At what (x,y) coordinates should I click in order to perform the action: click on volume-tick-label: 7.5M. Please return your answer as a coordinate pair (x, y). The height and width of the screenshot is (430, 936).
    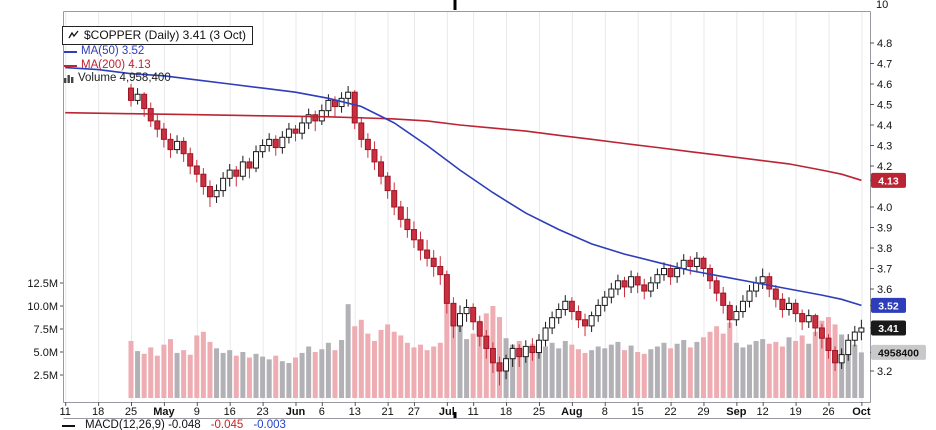
    Looking at the image, I should click on (46, 330).